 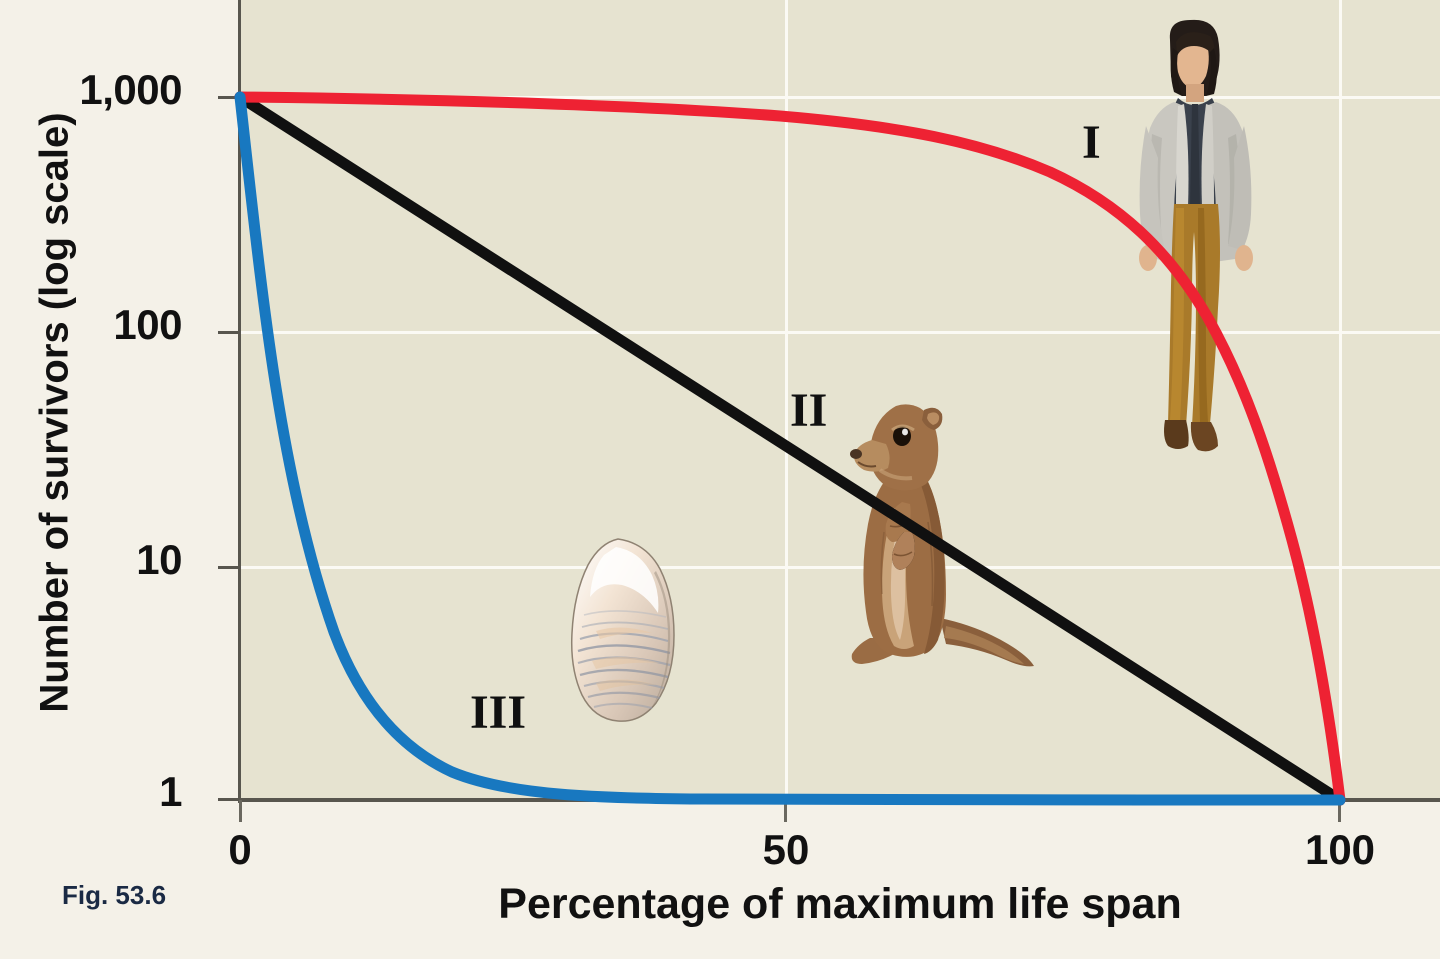 What do you see at coordinates (839, 800) in the screenshot?
I see `x-axis-line` at bounding box center [839, 800].